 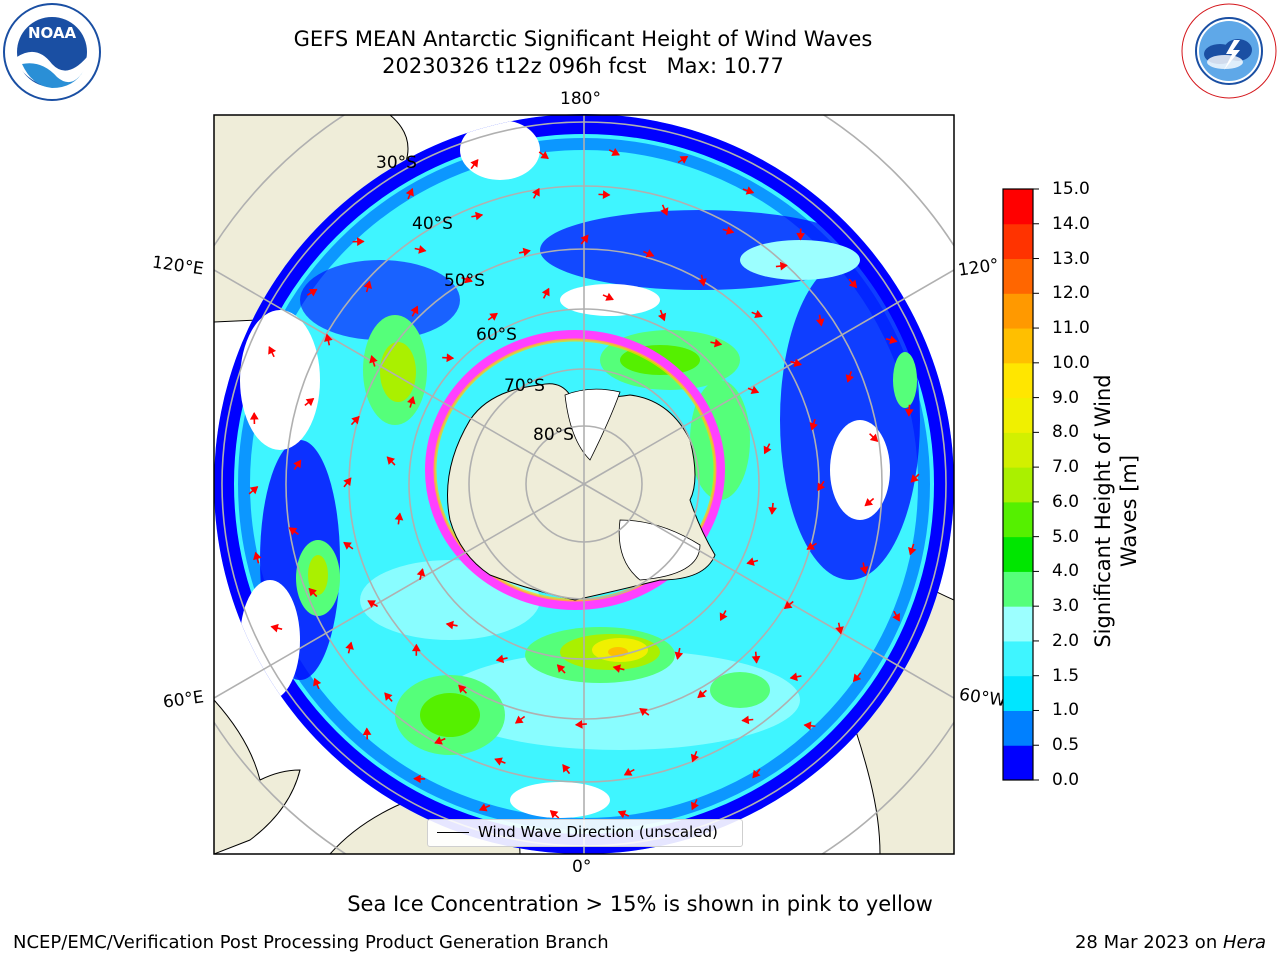 What do you see at coordinates (1066, 745) in the screenshot?
I see `colorbar-tick-label: 0.5` at bounding box center [1066, 745].